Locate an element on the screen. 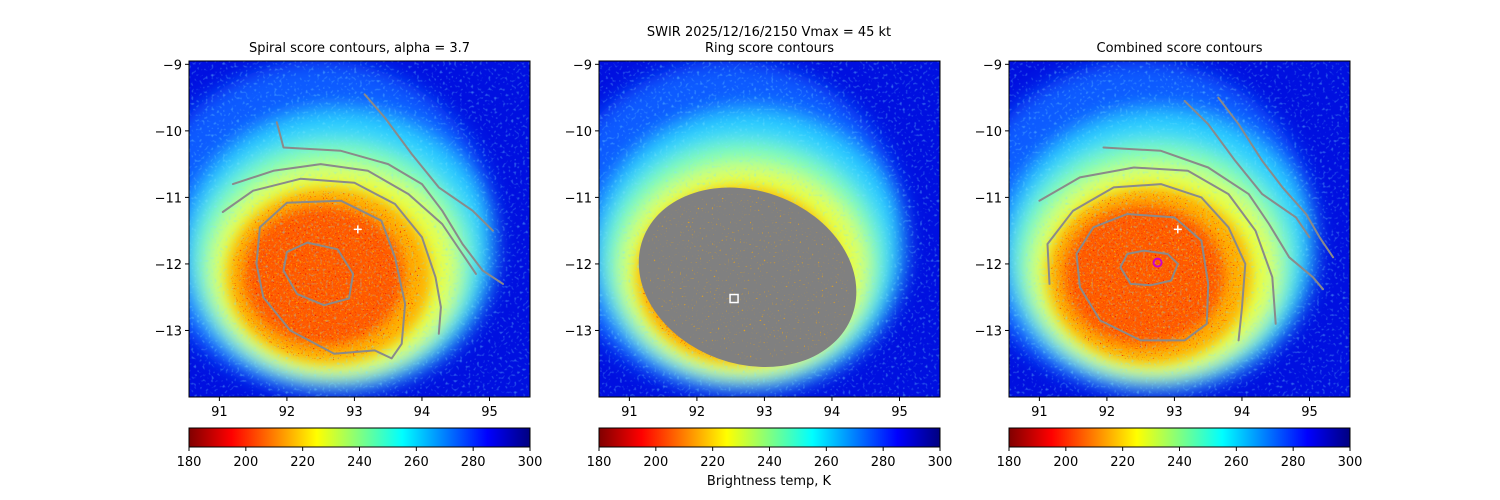 The image size is (1500, 500). panel-title: Ring score contours is located at coordinates (769, 48).